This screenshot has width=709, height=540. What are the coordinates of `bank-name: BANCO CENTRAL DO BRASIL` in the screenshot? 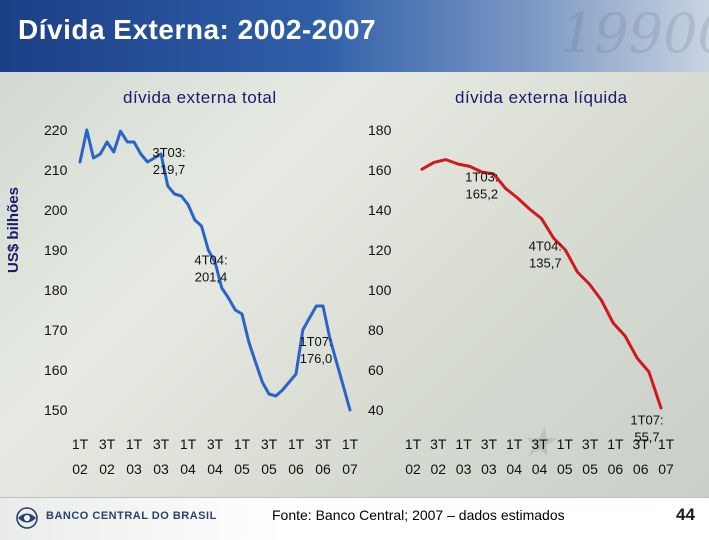 It's located at (131, 516).